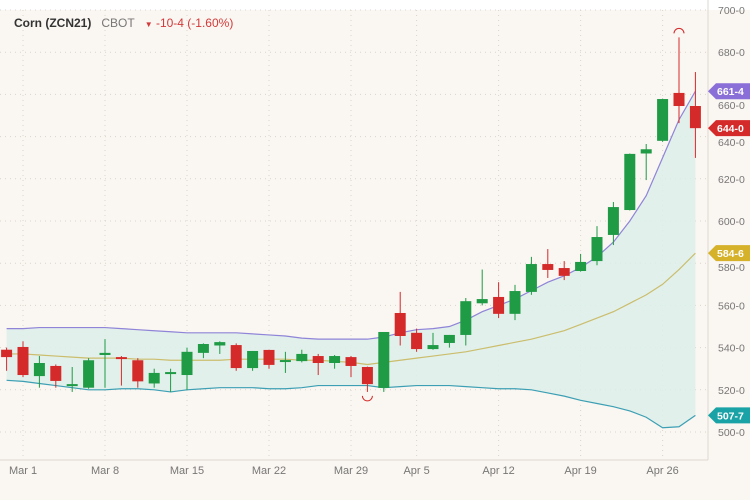 This screenshot has height=500, width=750. I want to click on upper-band-tag: 661-4, so click(729, 91).